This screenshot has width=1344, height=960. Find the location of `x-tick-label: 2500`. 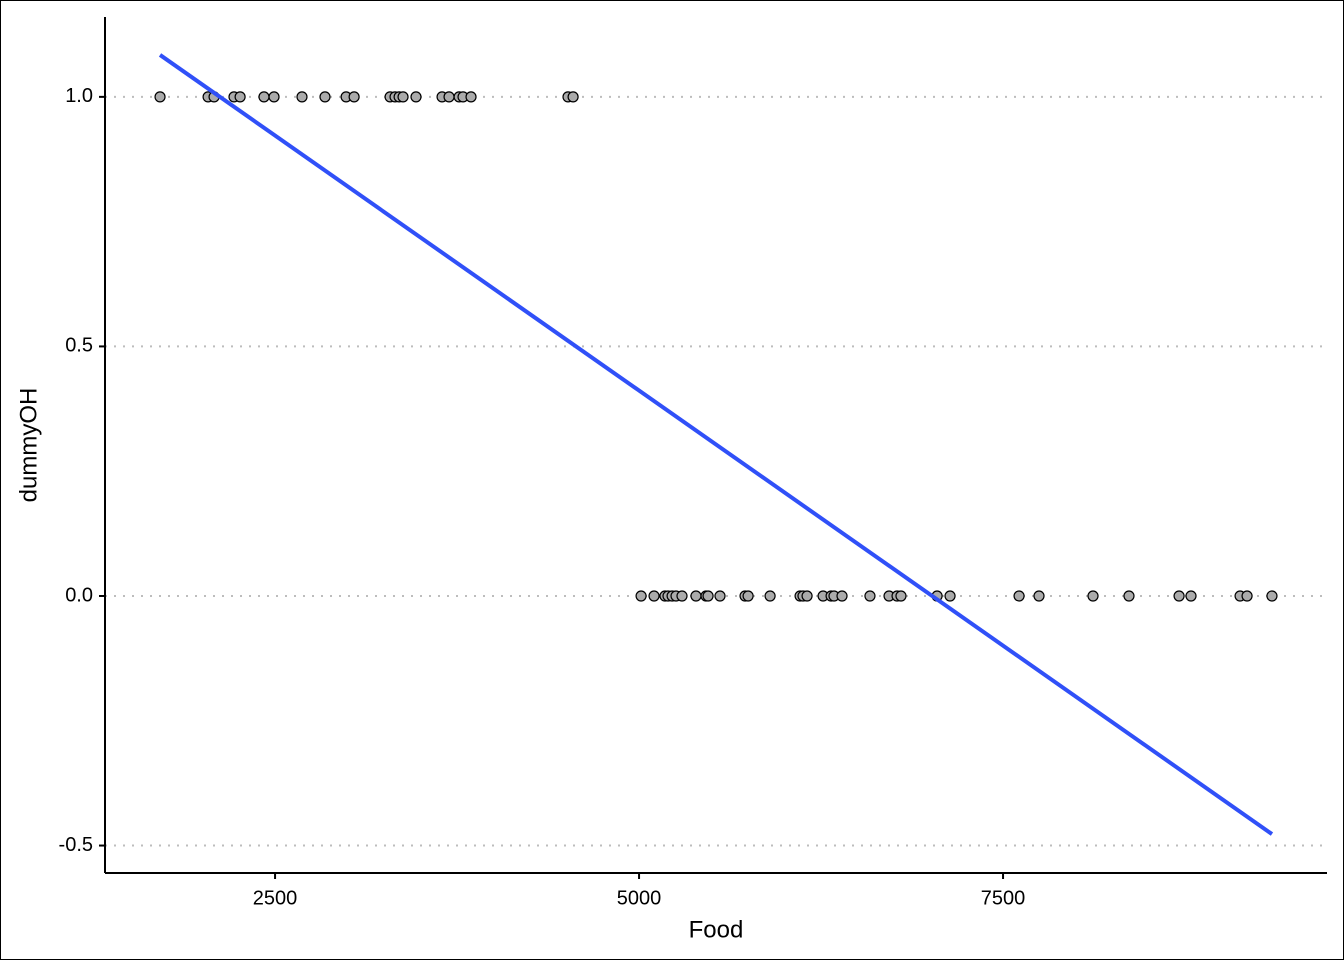

x-tick-label: 2500 is located at coordinates (275, 898).